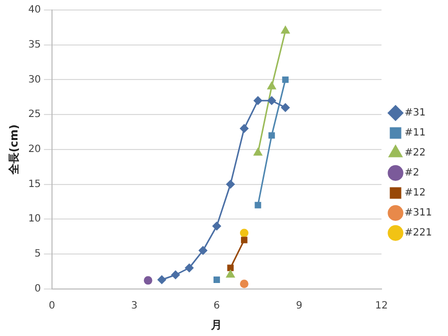  Describe the element at coordinates (412, 173) in the screenshot. I see `legend-label: #2` at that location.